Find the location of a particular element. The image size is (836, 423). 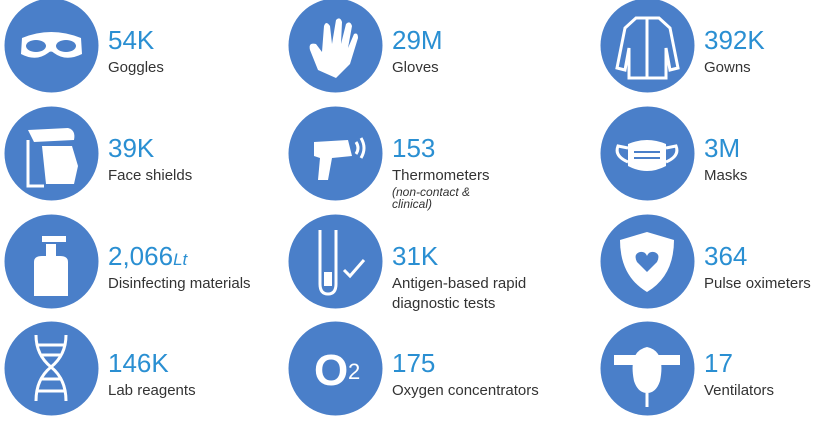

item: 364 Pulse oximeters is located at coordinates (718, 264).